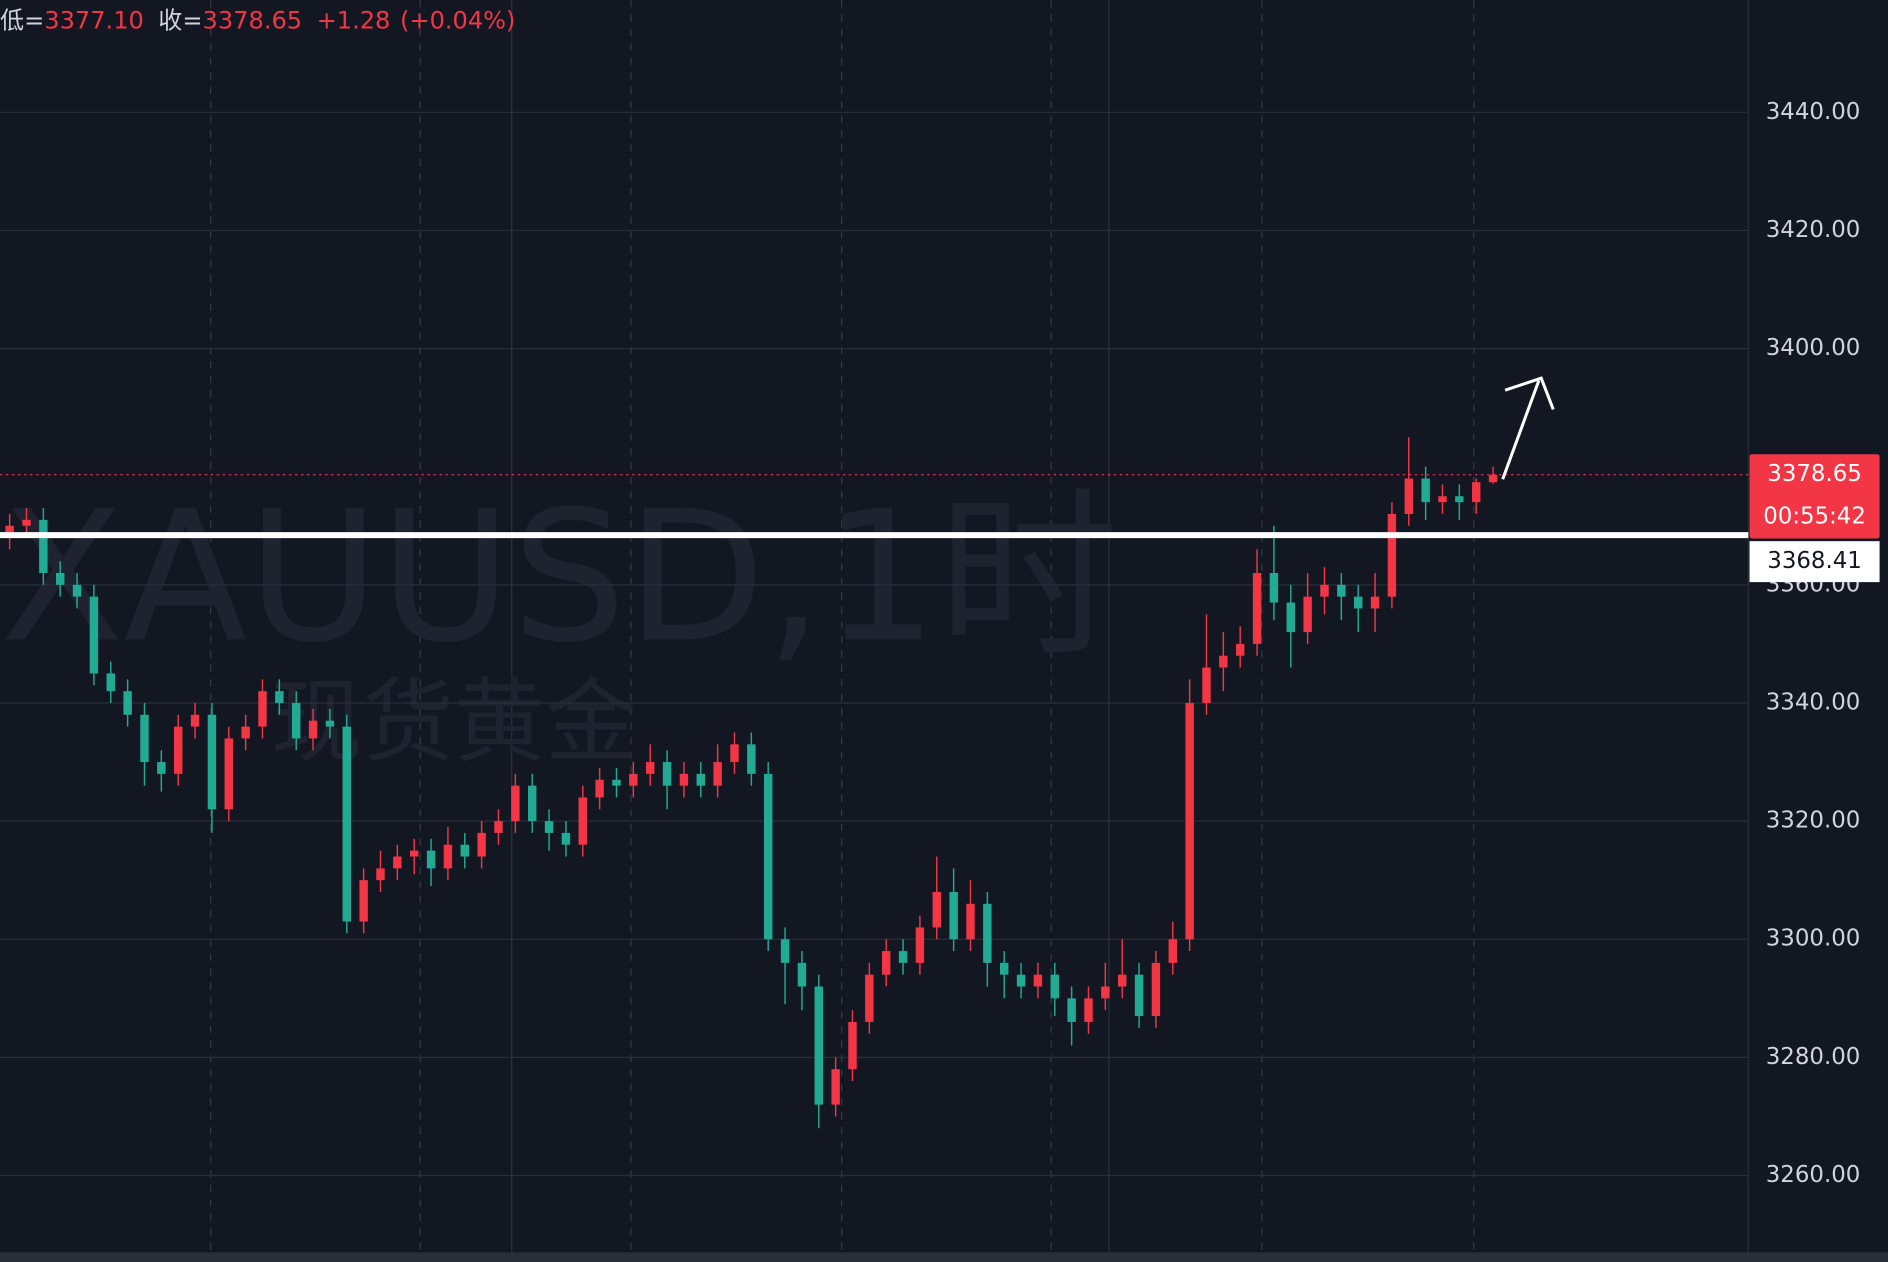 This screenshot has width=1888, height=1262. I want to click on overlay: 3378.65 00:55:42 3368.41, so click(940, 518).